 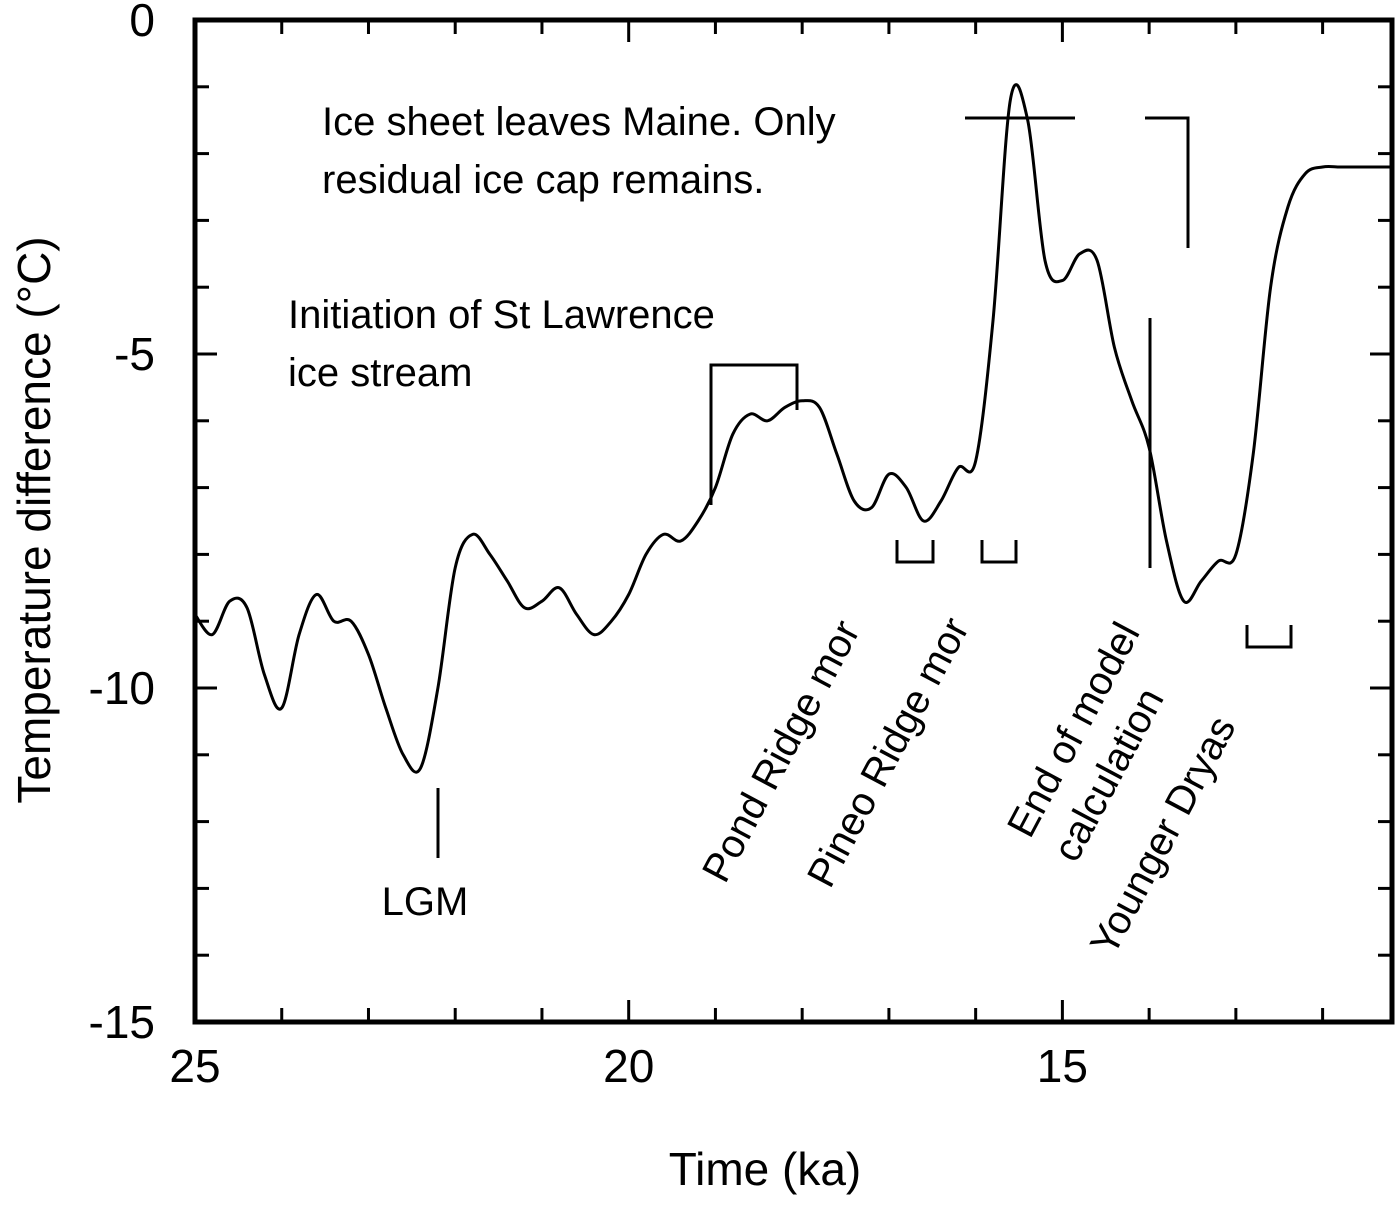 I want to click on annotation-st-lawrence: Initiation of St Lawrence ice stream, so click(x=501, y=344).